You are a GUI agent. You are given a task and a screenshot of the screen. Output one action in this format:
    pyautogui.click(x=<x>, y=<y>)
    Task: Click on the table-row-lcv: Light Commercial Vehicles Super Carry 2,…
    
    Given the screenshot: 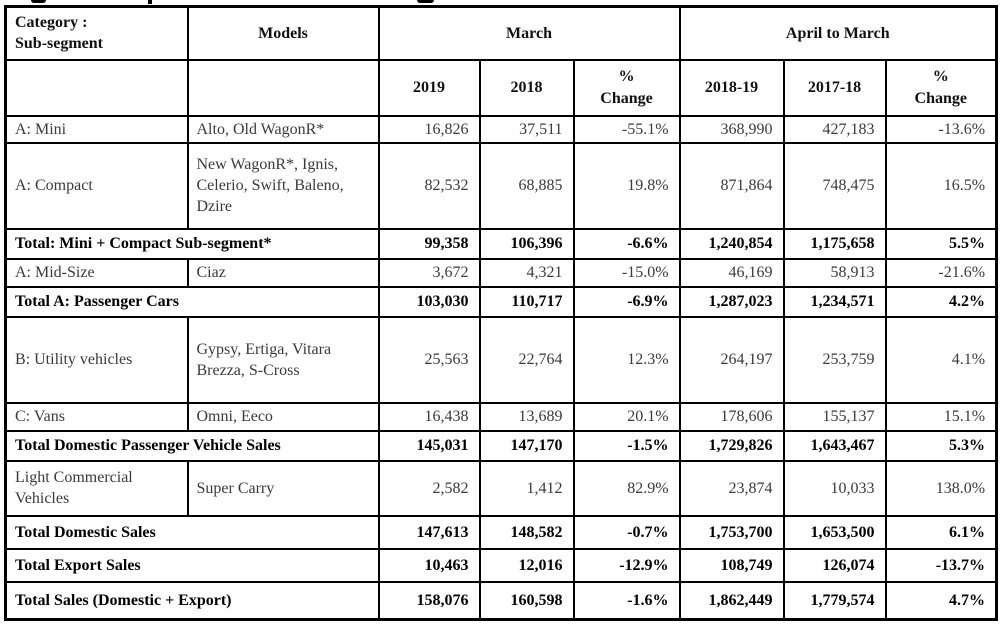 What is the action you would take?
    pyautogui.click(x=501, y=488)
    